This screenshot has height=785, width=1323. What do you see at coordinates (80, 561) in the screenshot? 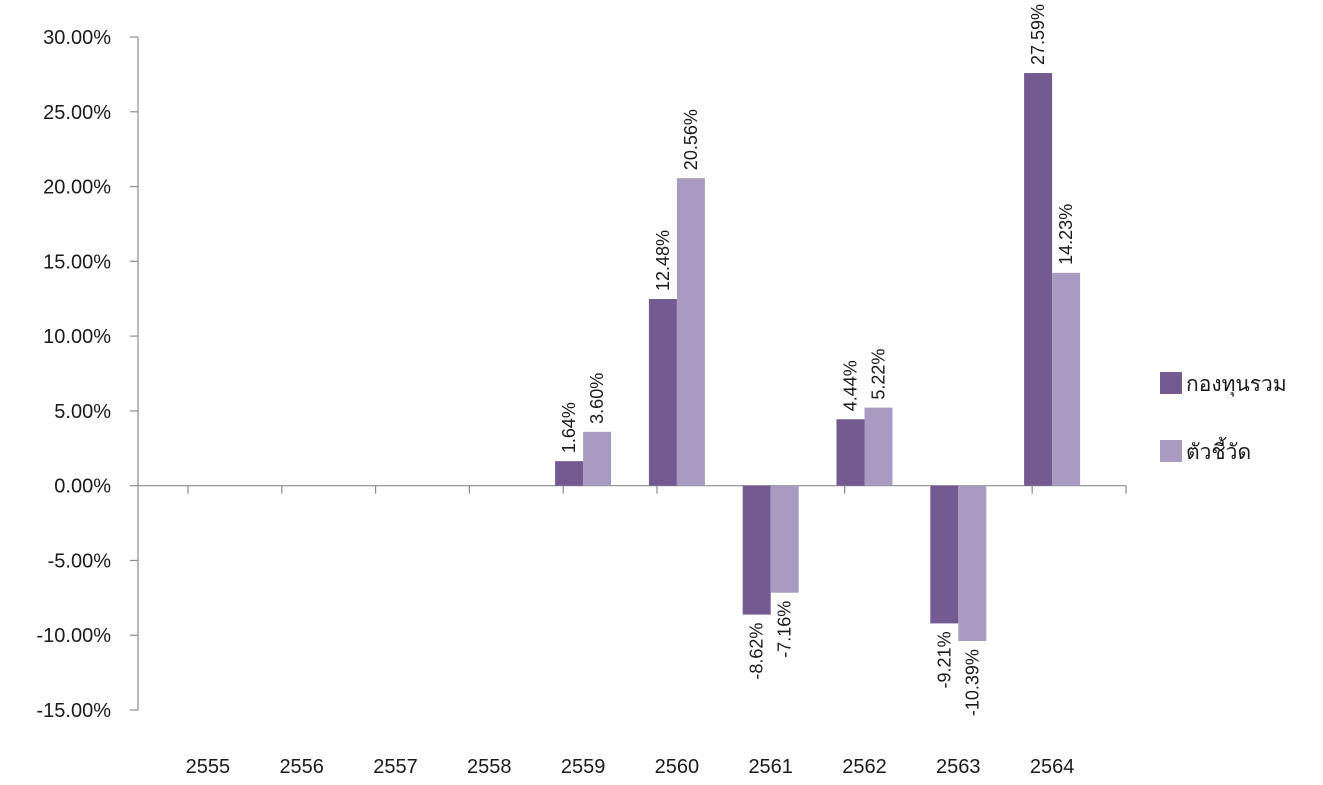
I see `y-tick-label: -5.00%` at bounding box center [80, 561].